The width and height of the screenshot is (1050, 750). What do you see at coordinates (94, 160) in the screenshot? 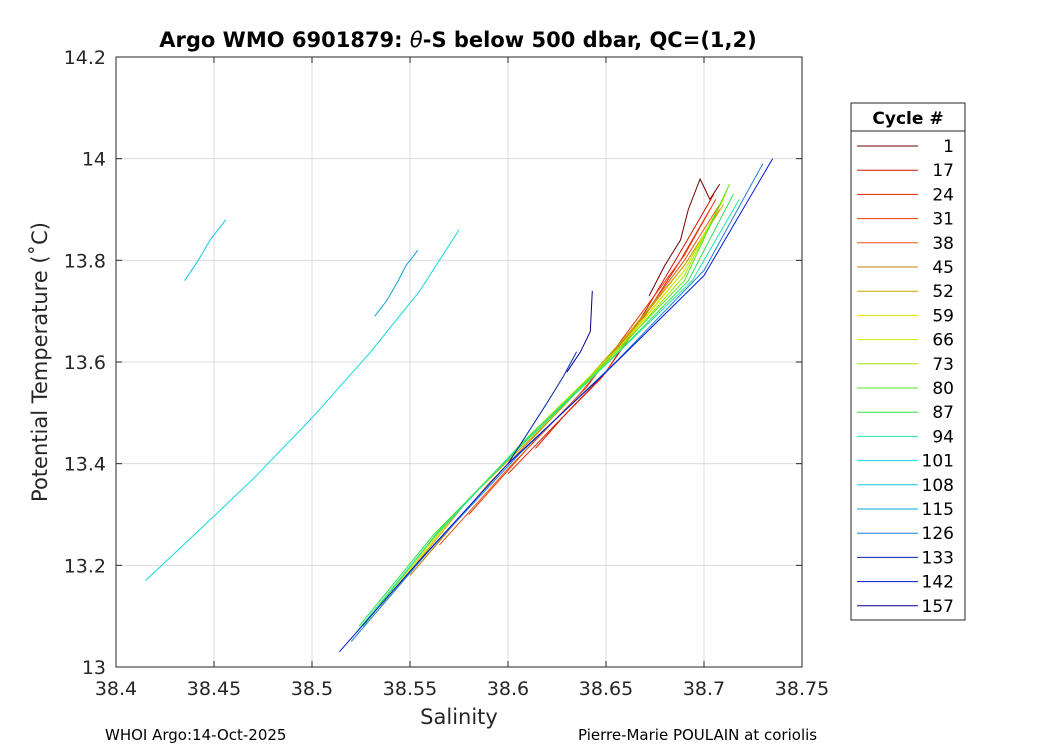
I see `y-tick-label: 14` at bounding box center [94, 160].